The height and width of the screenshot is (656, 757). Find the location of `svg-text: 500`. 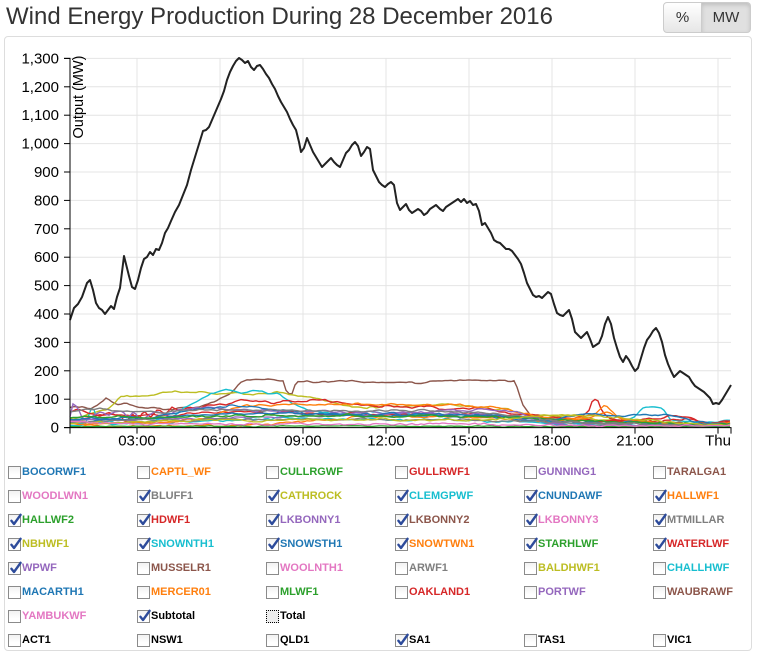

svg-text: 500 is located at coordinates (46, 286).